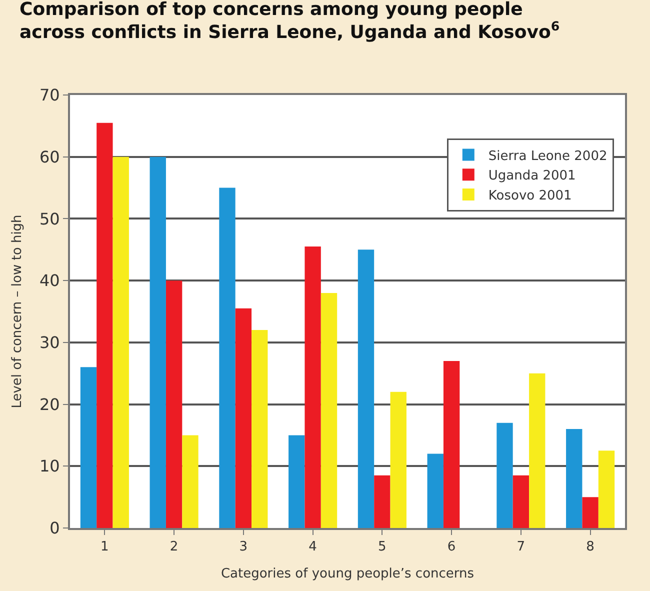  I want to click on legend-label: Sierra Leone 2002, so click(548, 156).